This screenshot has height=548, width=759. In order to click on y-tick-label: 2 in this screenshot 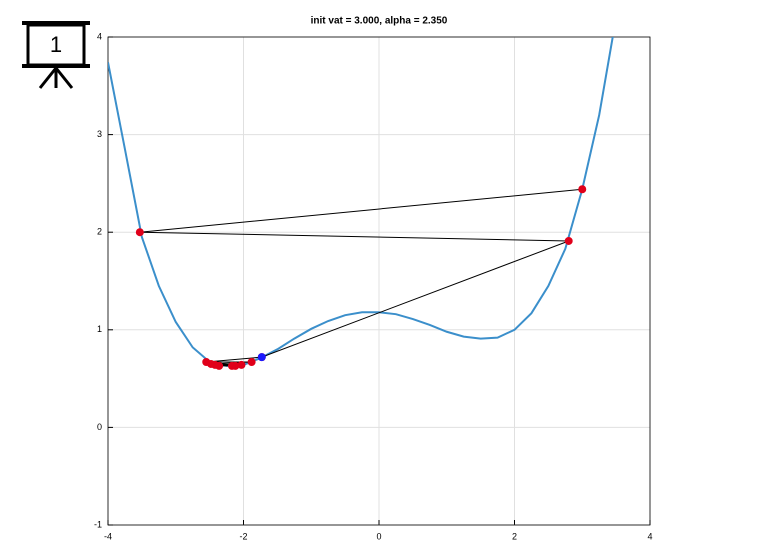, I will do `click(99, 232)`.